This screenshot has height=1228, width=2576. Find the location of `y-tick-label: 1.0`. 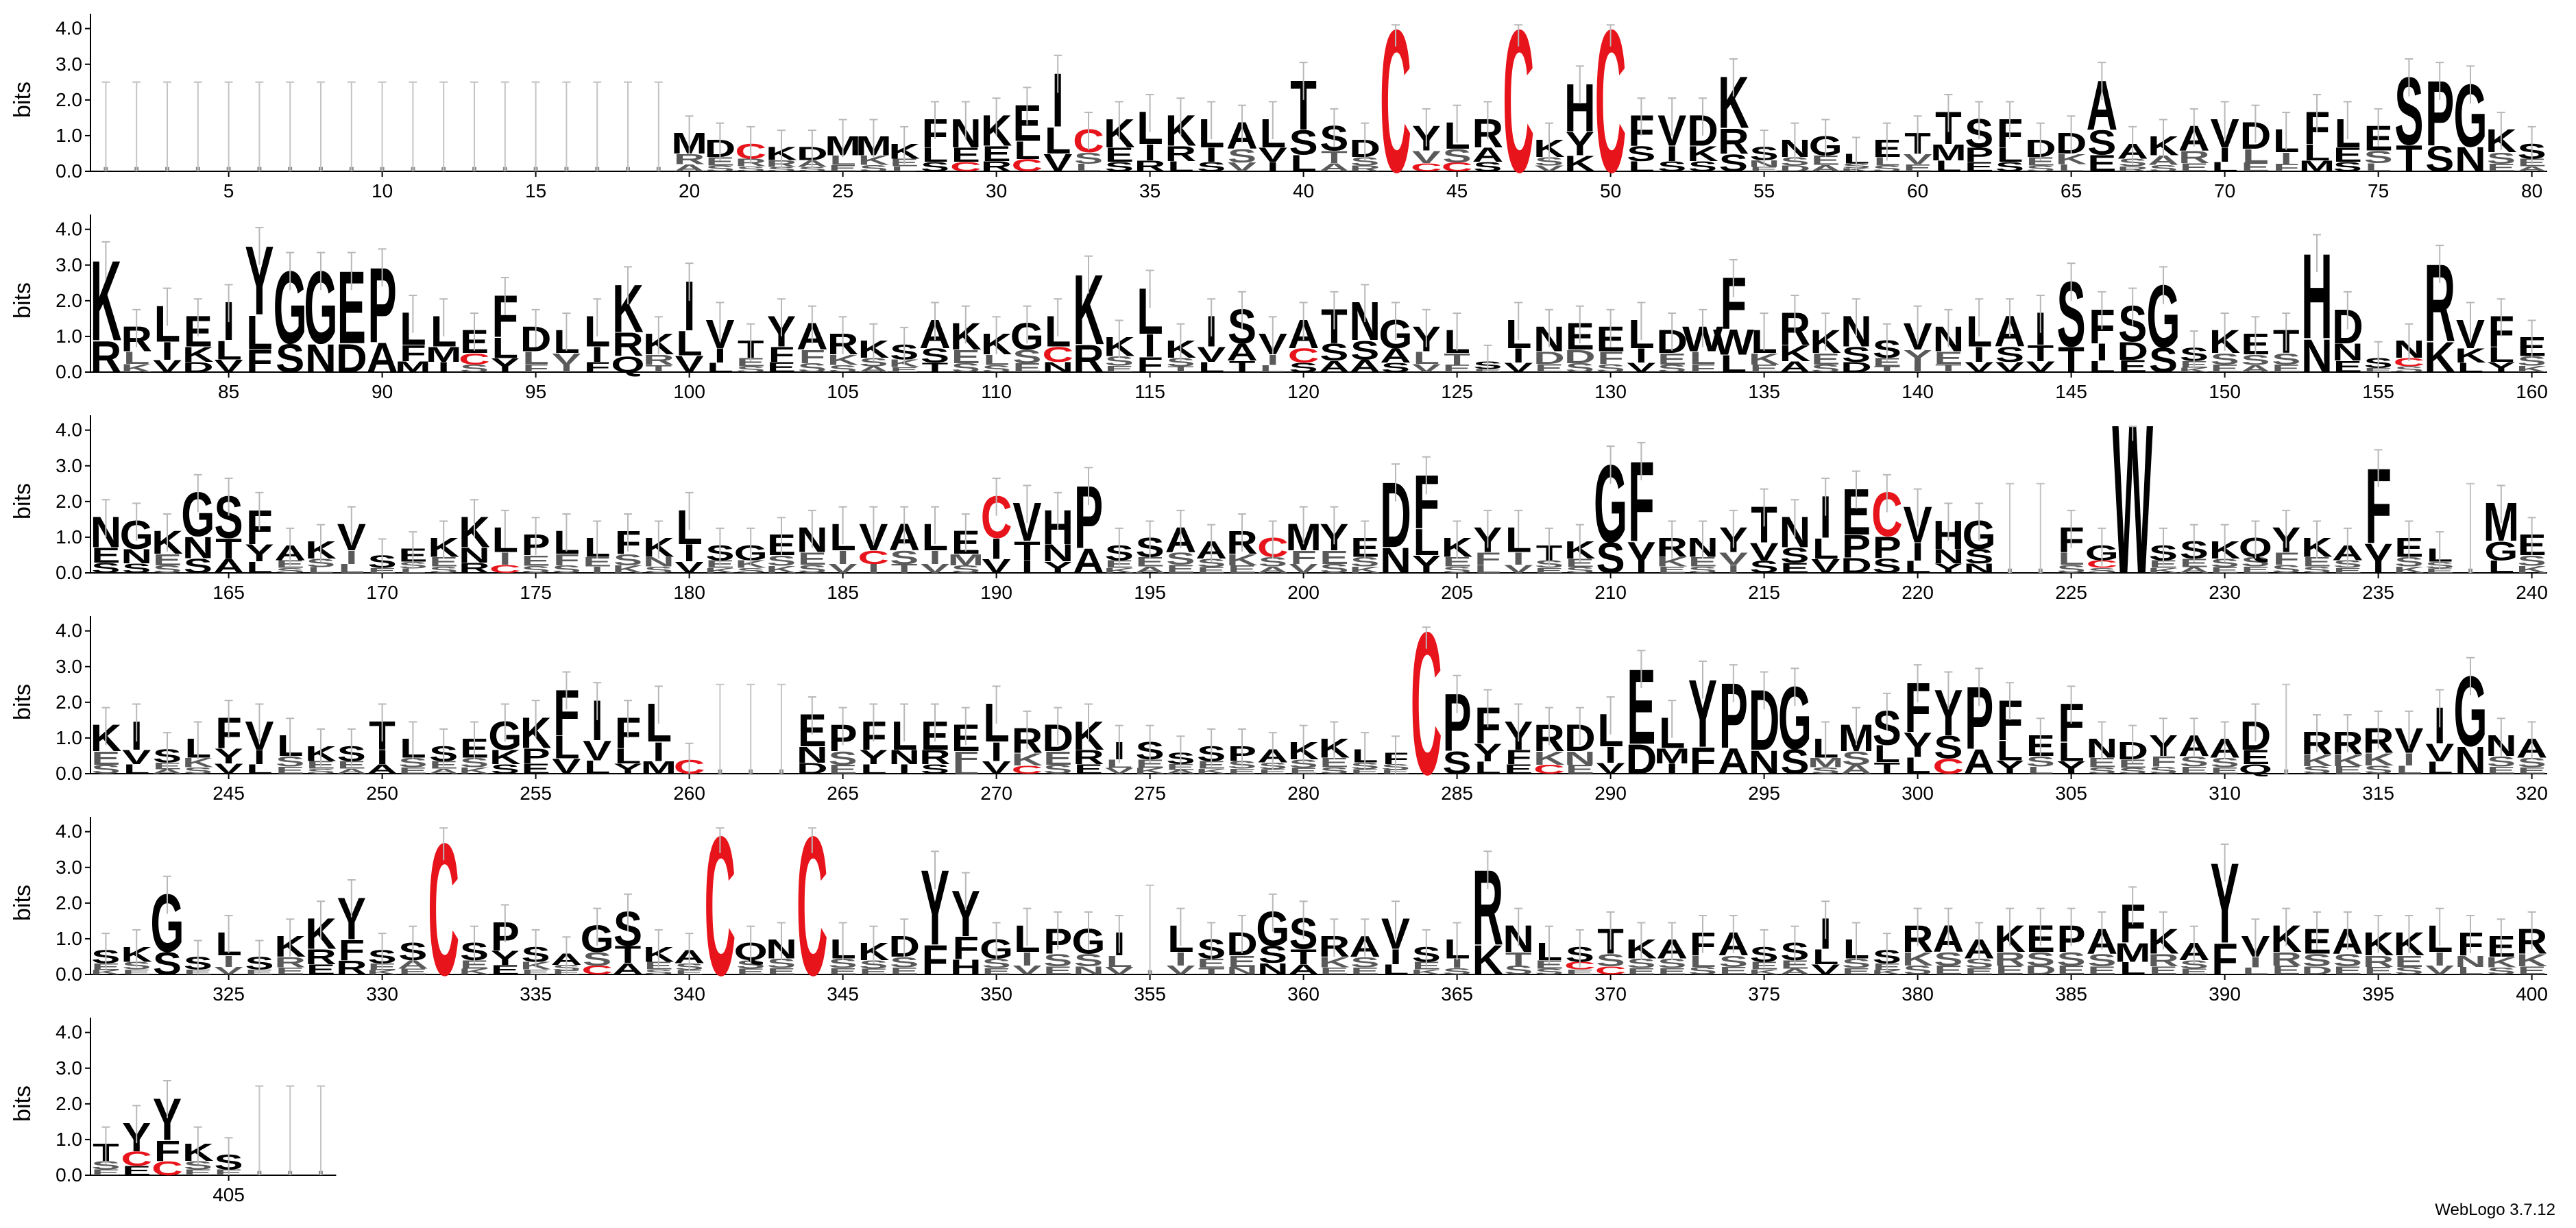

y-tick-label: 1.0 is located at coordinates (69, 135).